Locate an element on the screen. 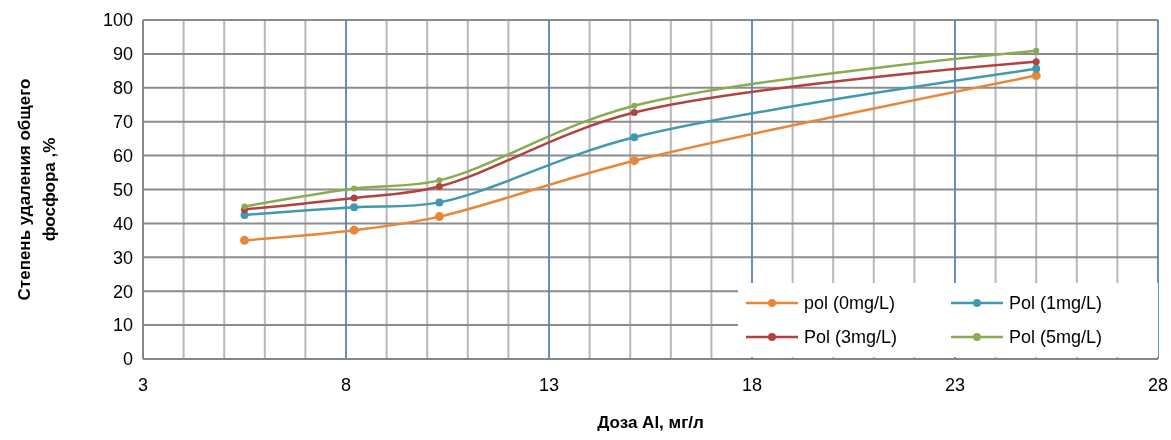 The width and height of the screenshot is (1171, 440). x-tick-label: 3 is located at coordinates (143, 385).